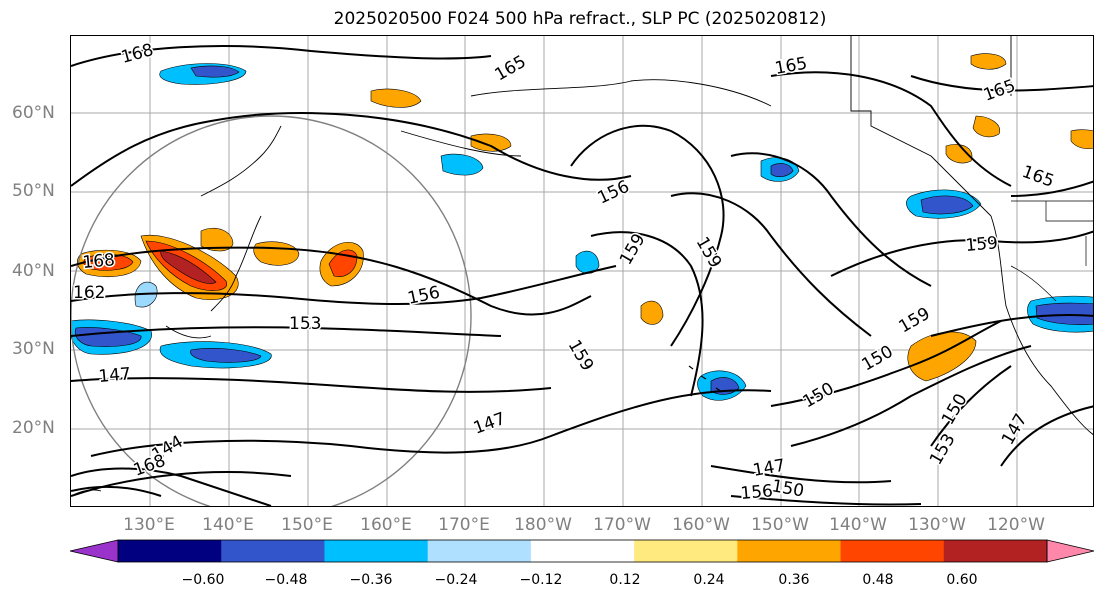 The height and width of the screenshot is (601, 1105). Describe the element at coordinates (1016, 525) in the screenshot. I see `lon-label-120w: 120°W` at that location.